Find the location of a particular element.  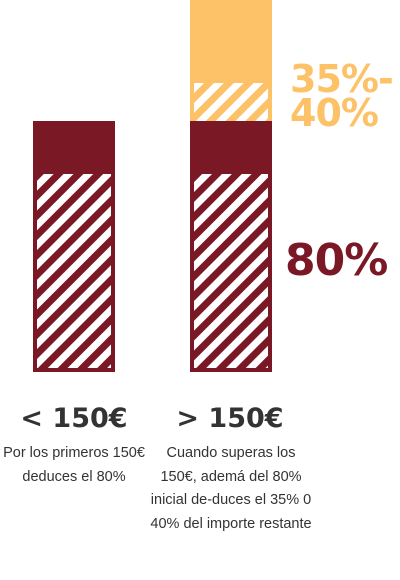

lower-percentage-label: 80% is located at coordinates (336, 260).